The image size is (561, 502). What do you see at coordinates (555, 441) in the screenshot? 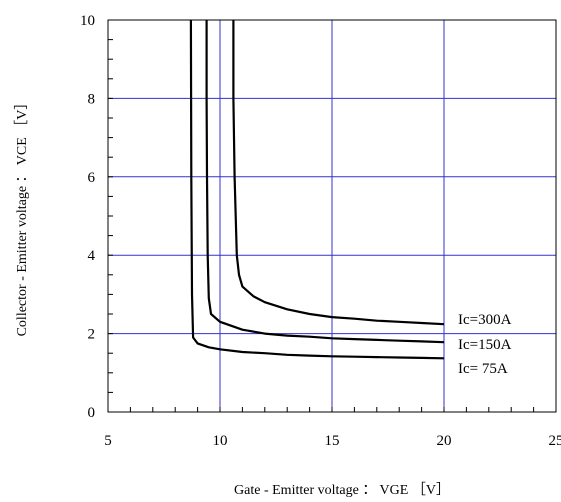
I see `x-tick-label-25: 25` at bounding box center [555, 441].